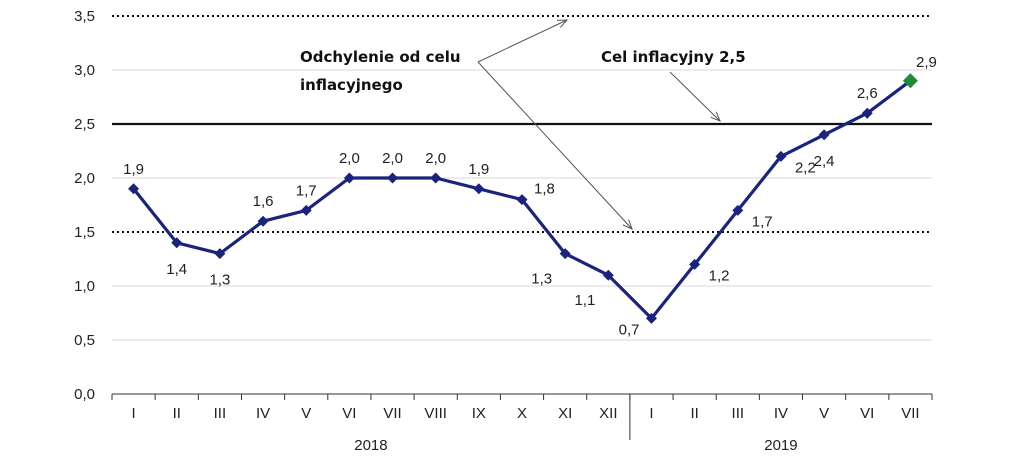 The height and width of the screenshot is (469, 1024). I want to click on y-tick-label: 3,5, so click(84, 16).